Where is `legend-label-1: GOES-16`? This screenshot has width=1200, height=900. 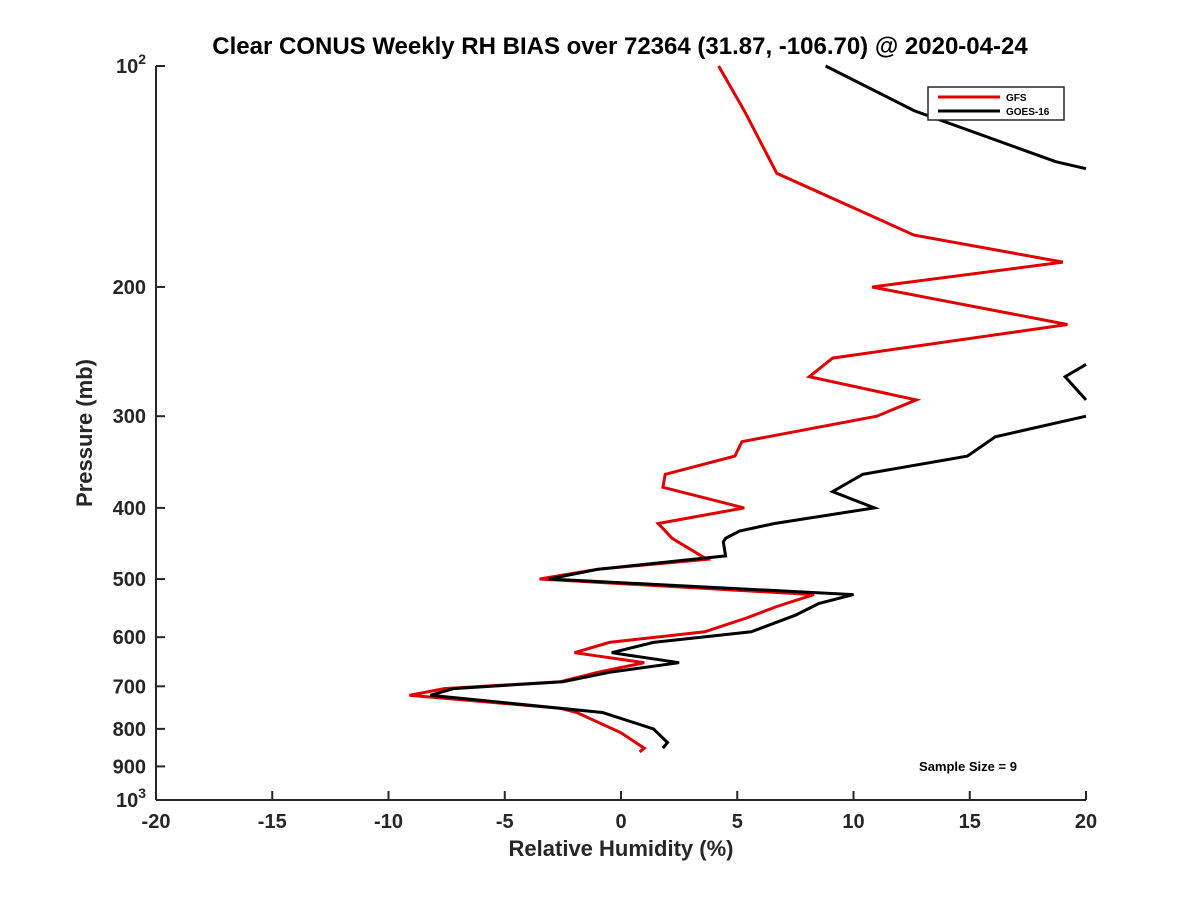
legend-label-1: GOES-16 is located at coordinates (1028, 112).